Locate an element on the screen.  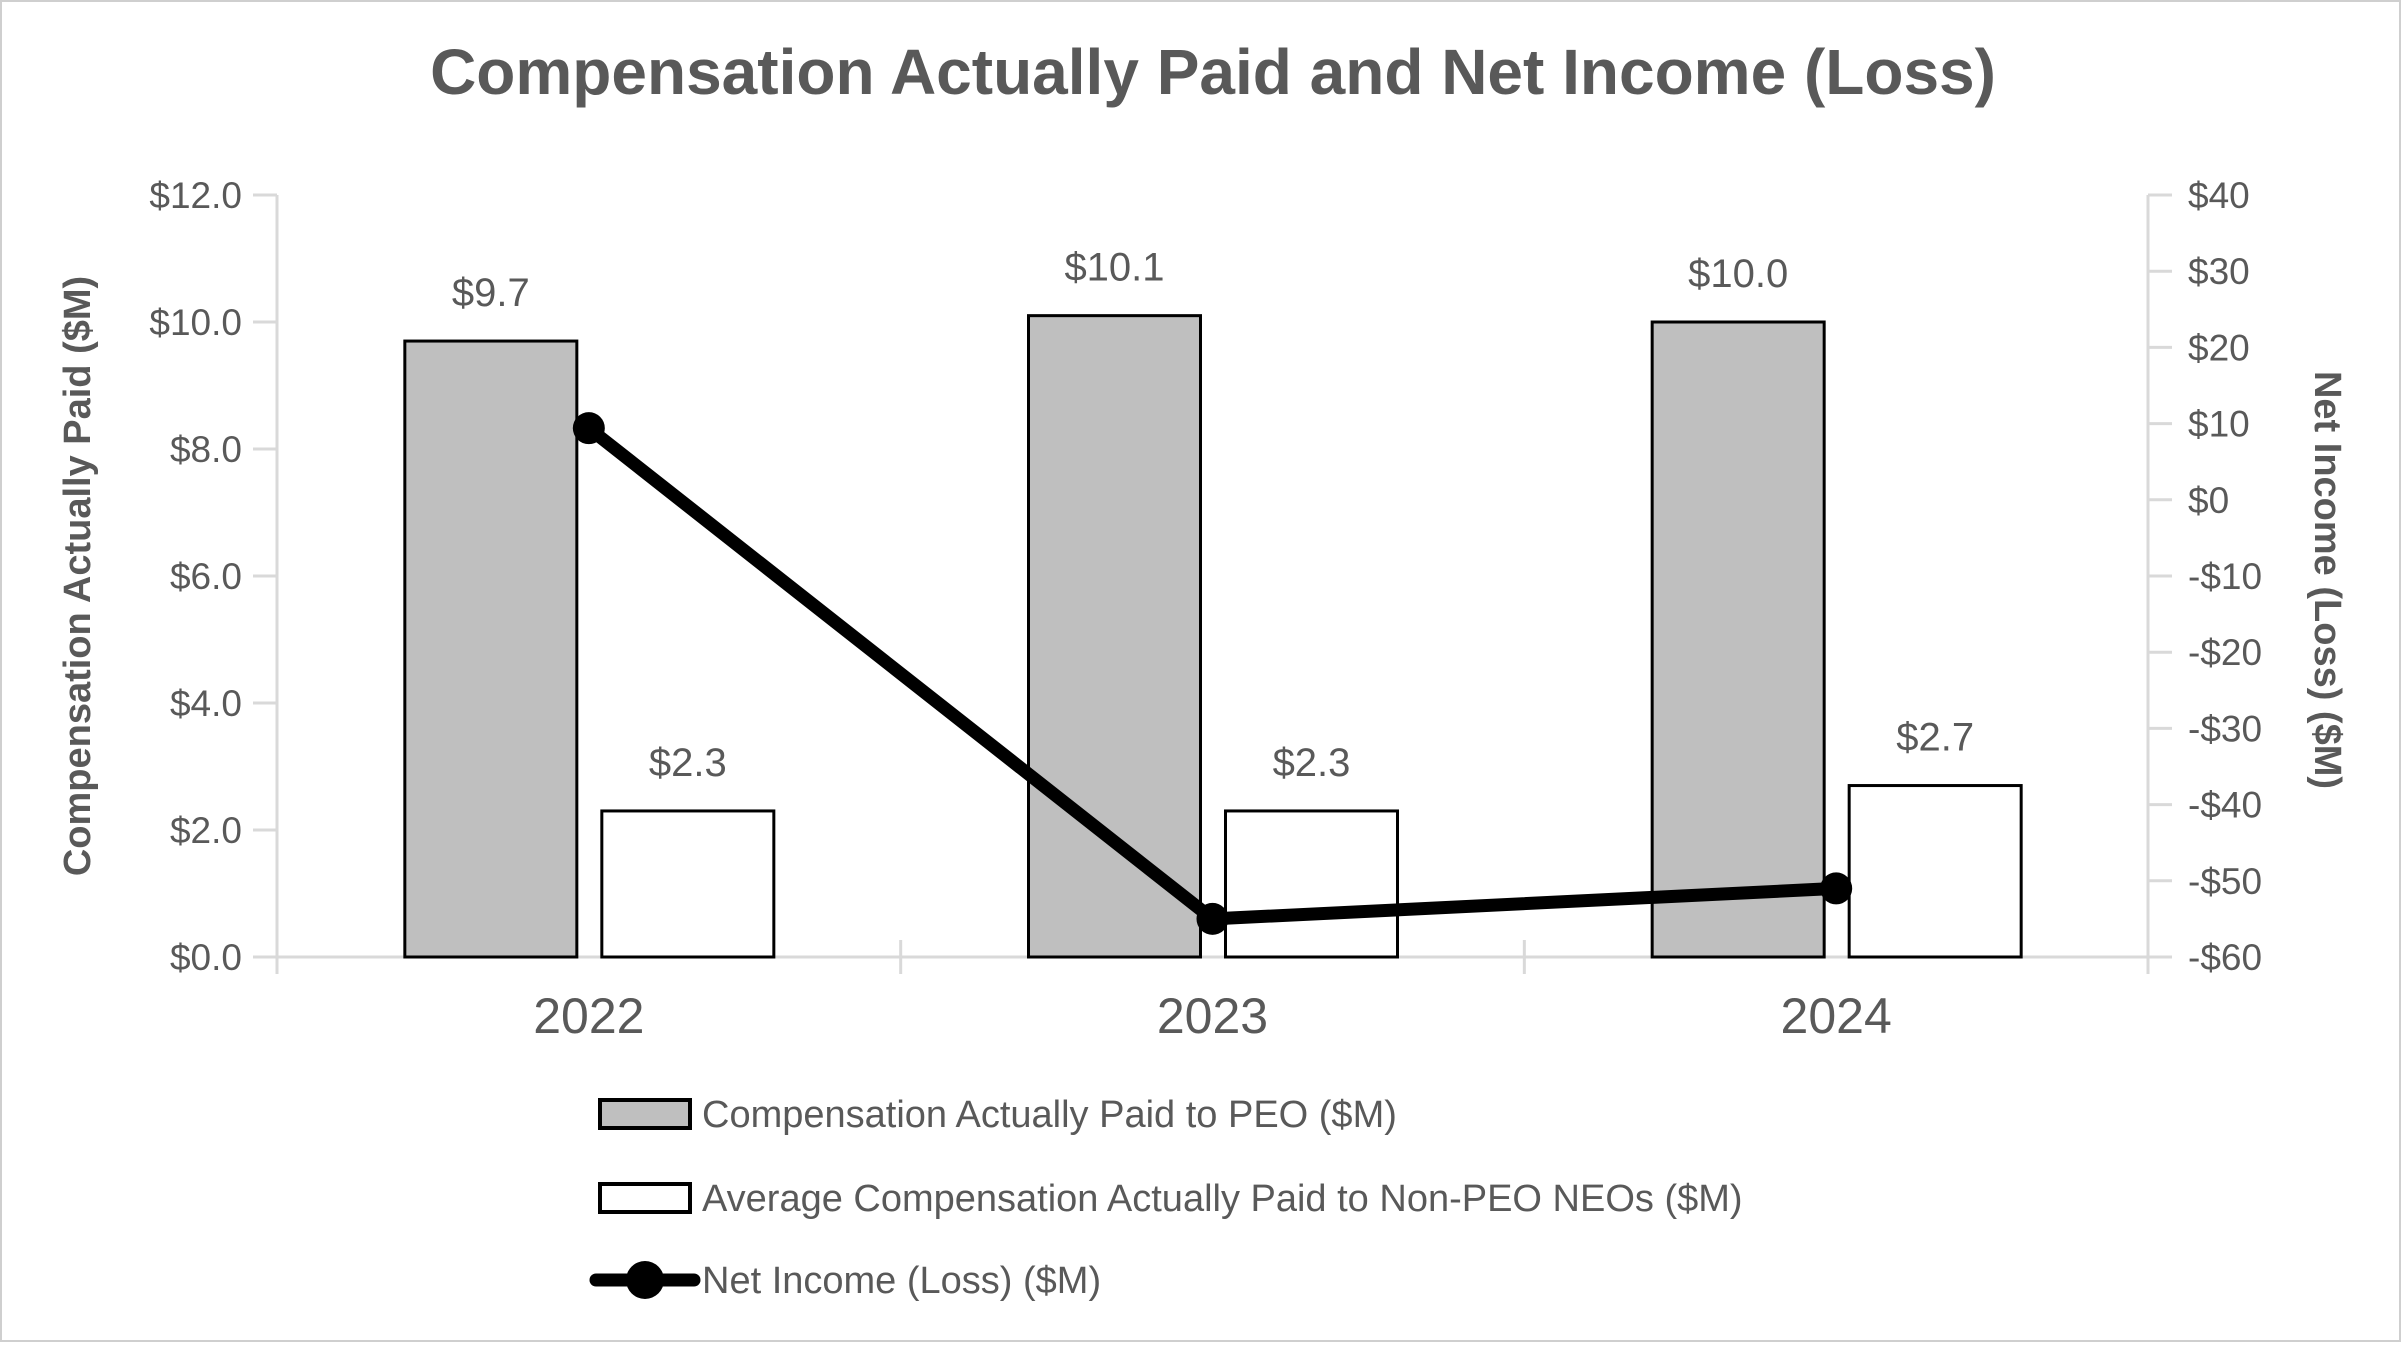
category-label-2023: 2023 is located at coordinates (1212, 1016).